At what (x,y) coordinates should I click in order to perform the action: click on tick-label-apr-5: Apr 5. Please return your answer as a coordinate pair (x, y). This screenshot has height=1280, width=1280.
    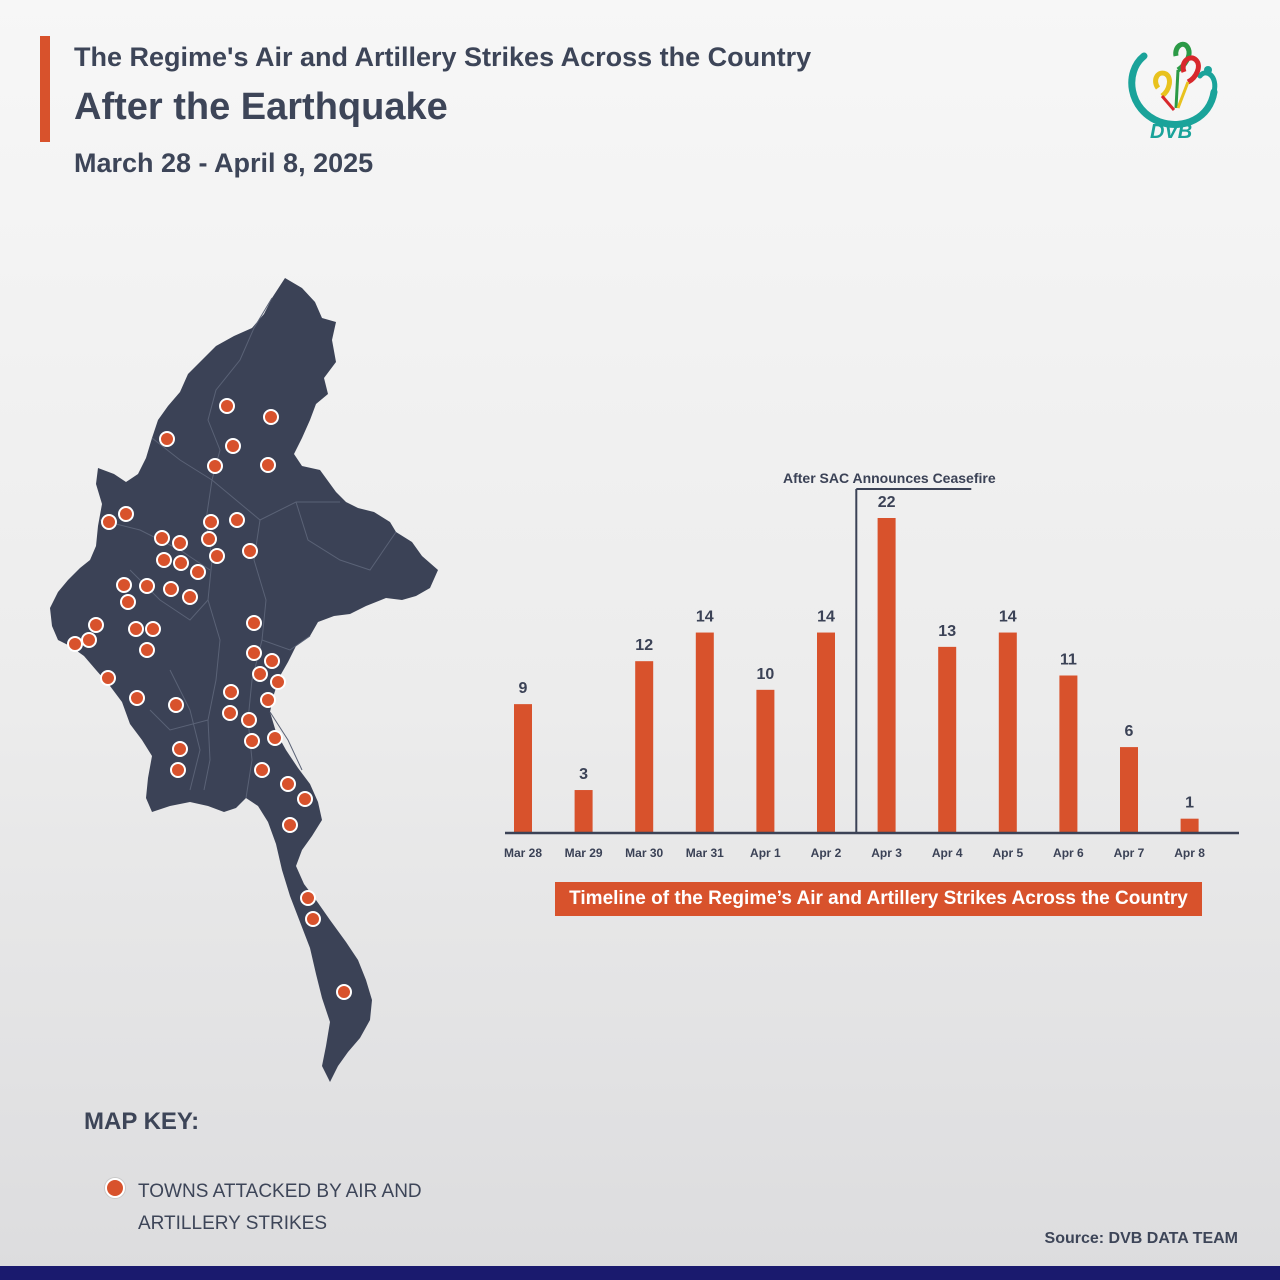
    Looking at the image, I should click on (1007, 853).